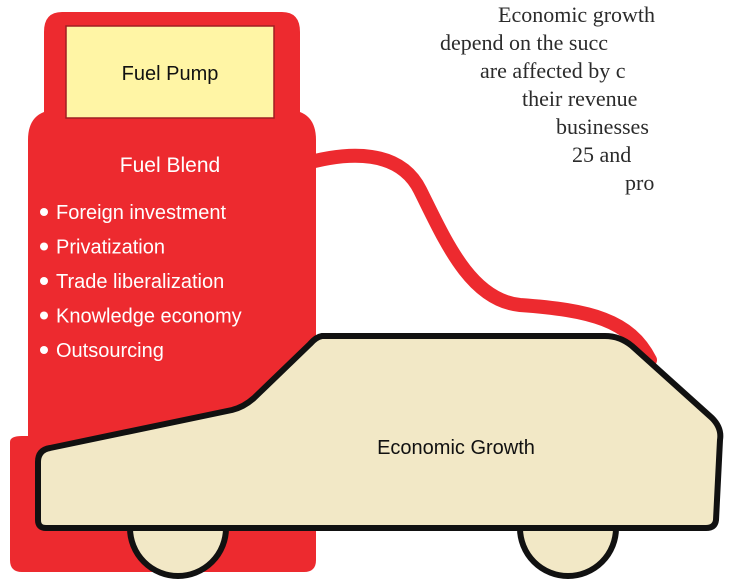 The image size is (730, 583). I want to click on blend-item: Privatization, so click(110, 248).